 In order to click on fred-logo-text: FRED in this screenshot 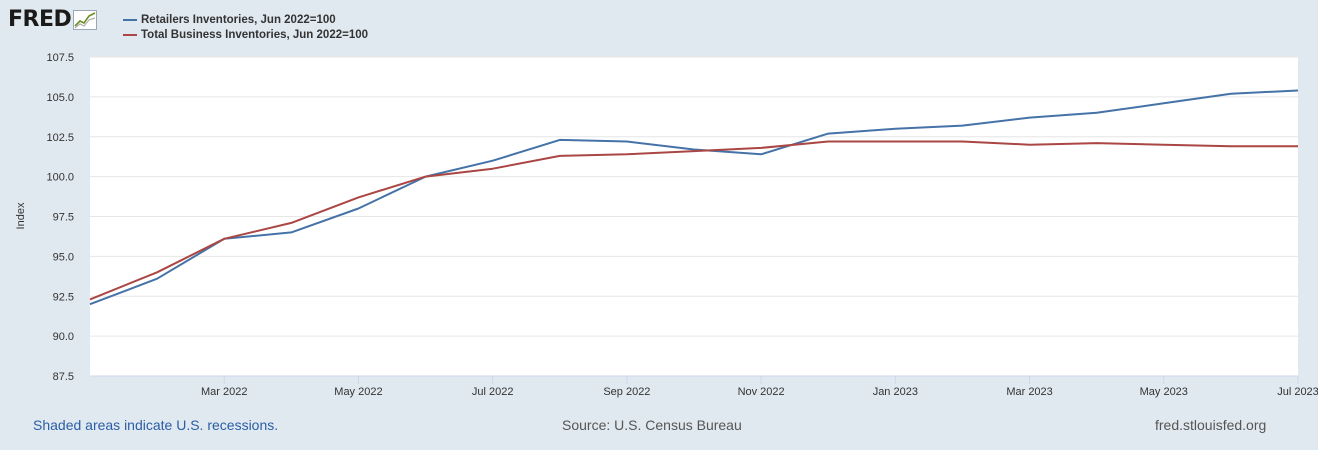, I will do `click(40, 19)`.